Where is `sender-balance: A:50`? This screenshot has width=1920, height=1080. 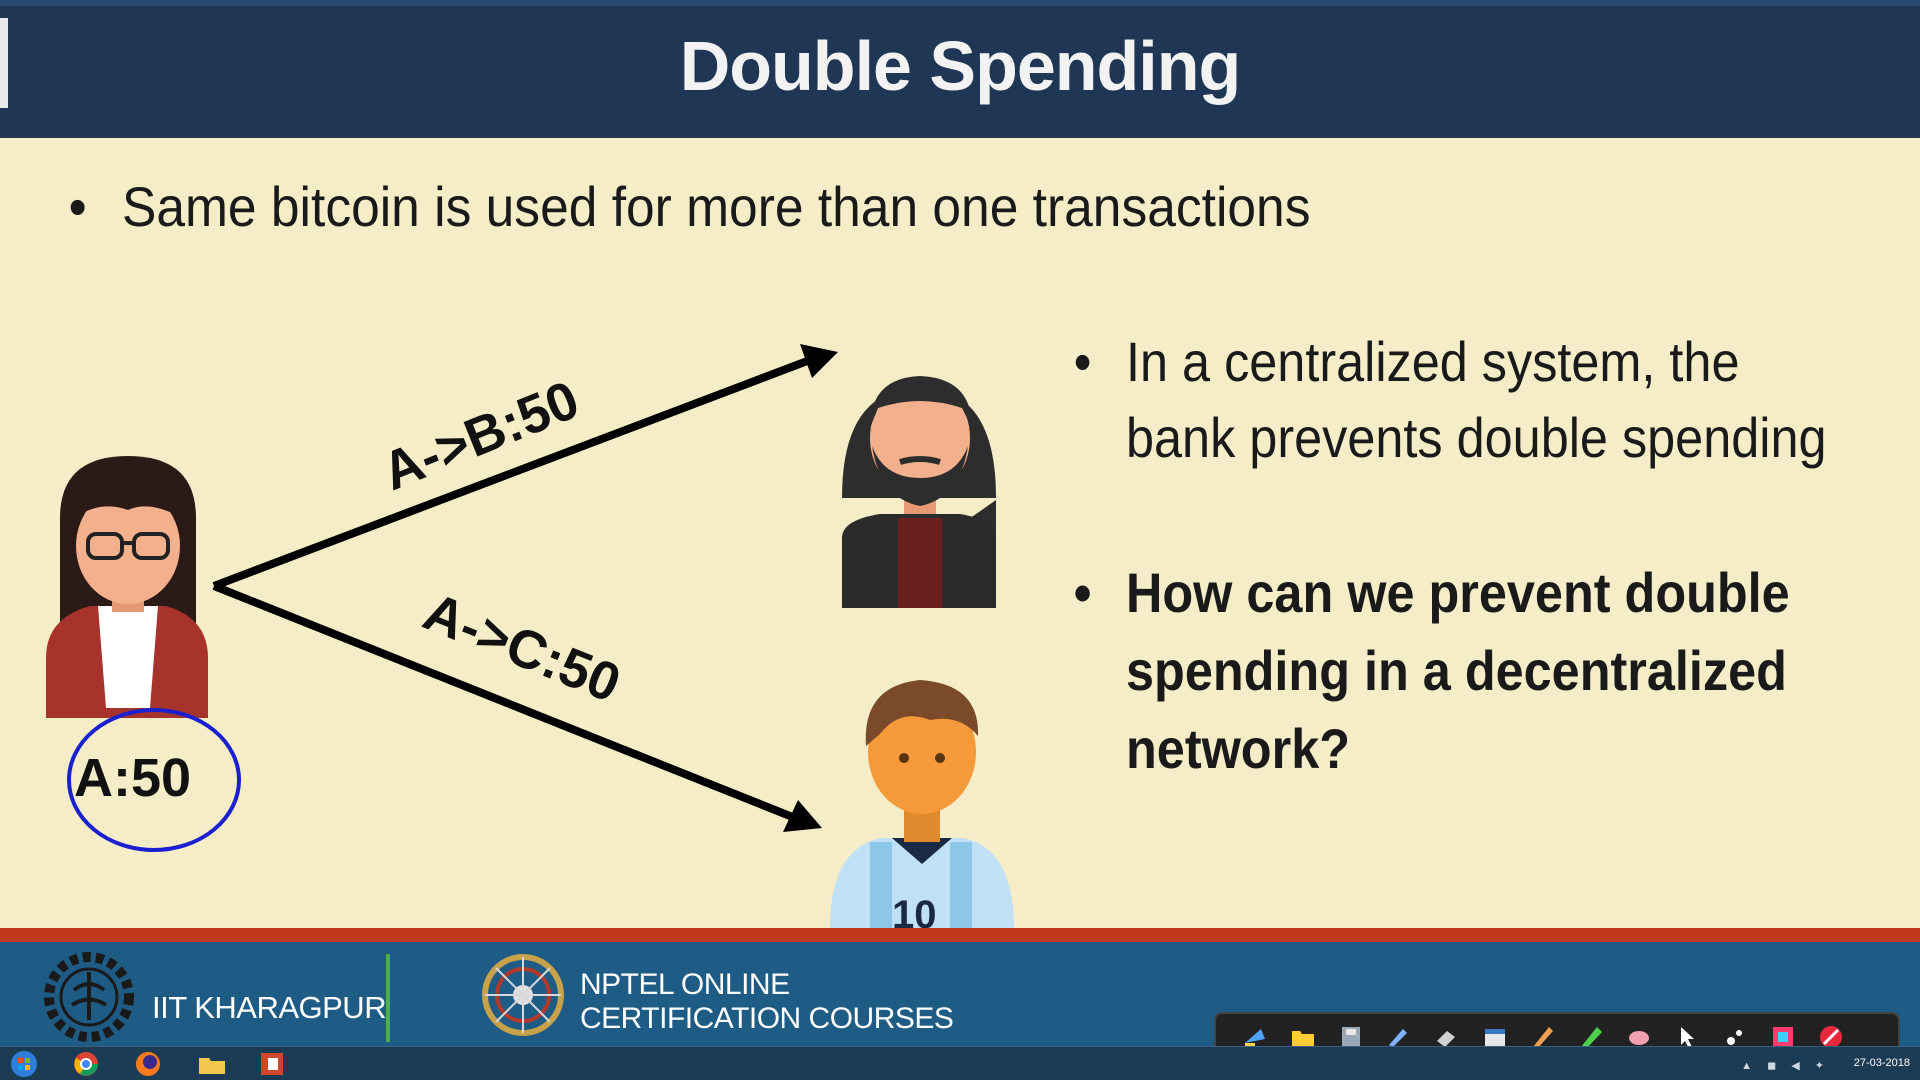 sender-balance: A:50 is located at coordinates (132, 778).